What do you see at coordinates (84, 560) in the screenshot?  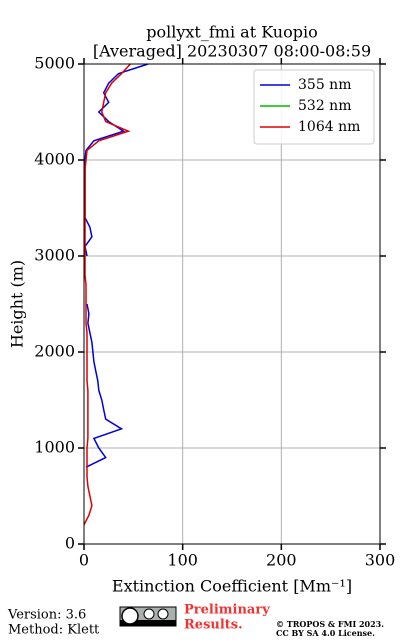 I see `x-tick-label: 0` at bounding box center [84, 560].